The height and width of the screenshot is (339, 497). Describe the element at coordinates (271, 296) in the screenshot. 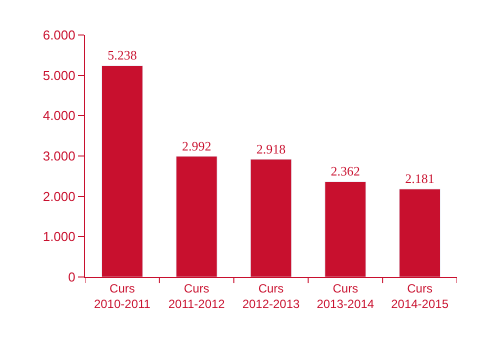

I see `x-tick-label: Curs 2012-2013` at that location.